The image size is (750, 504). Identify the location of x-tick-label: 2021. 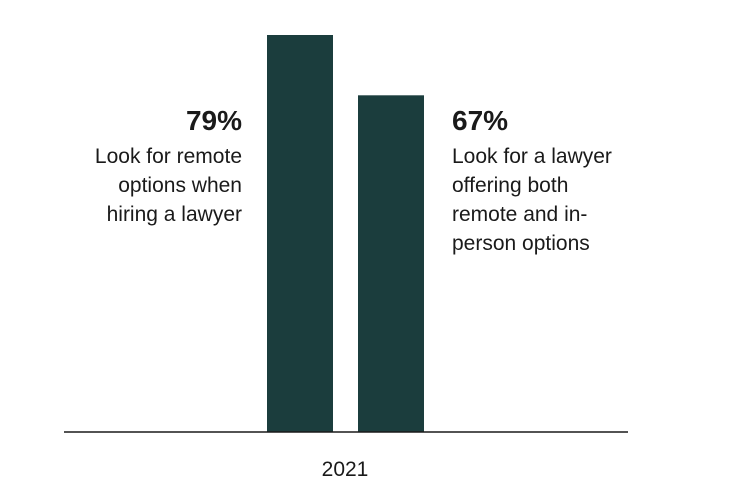
(345, 469).